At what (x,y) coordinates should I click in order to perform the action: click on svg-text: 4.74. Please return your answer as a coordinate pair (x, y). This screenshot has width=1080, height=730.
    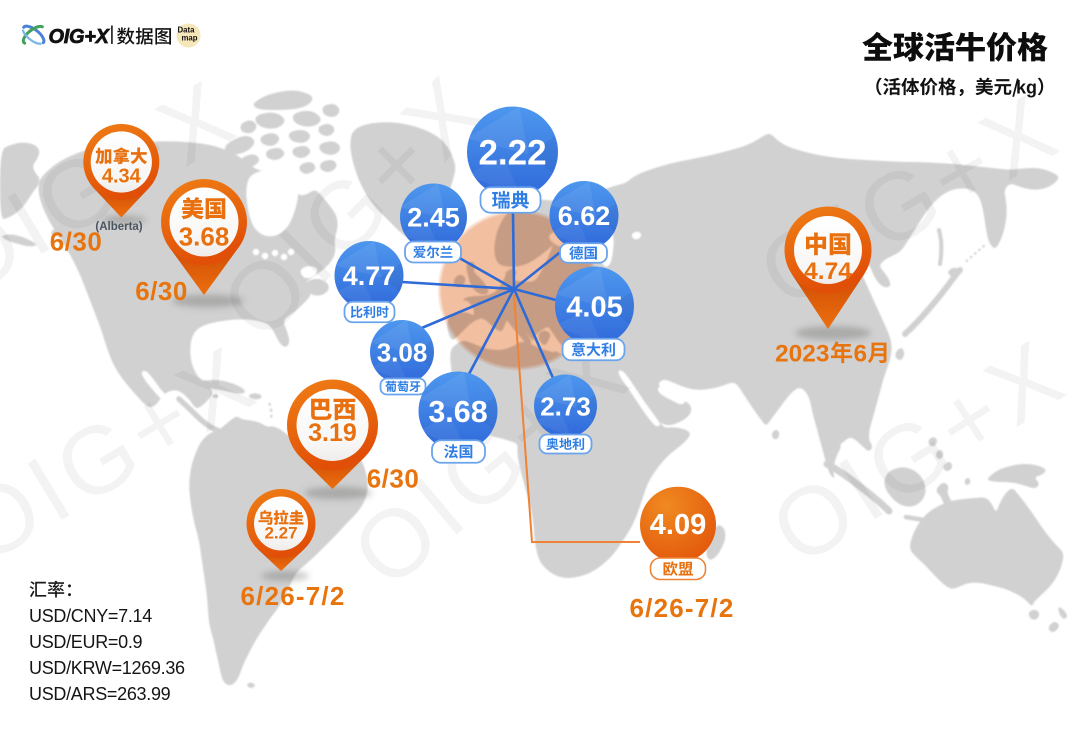
    Looking at the image, I should click on (828, 271).